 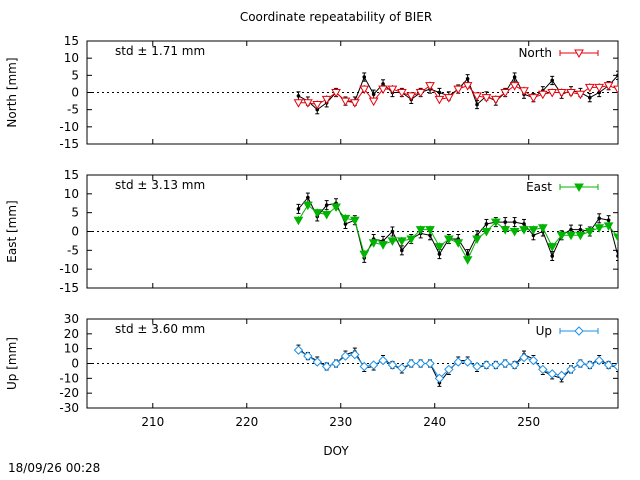 I want to click on legend-label: Up, so click(x=544, y=331).